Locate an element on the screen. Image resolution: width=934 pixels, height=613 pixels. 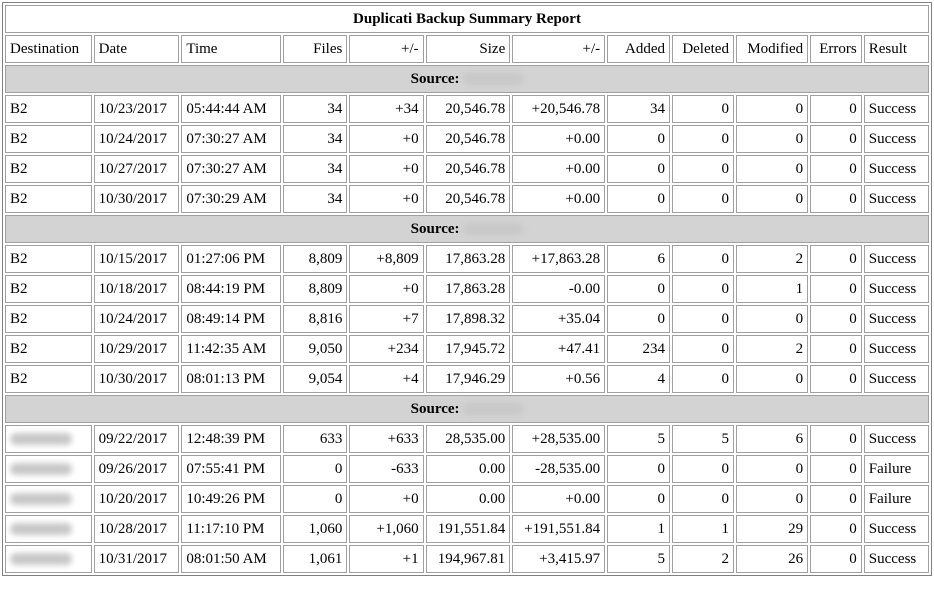
destination-redacted is located at coordinates (41, 439).